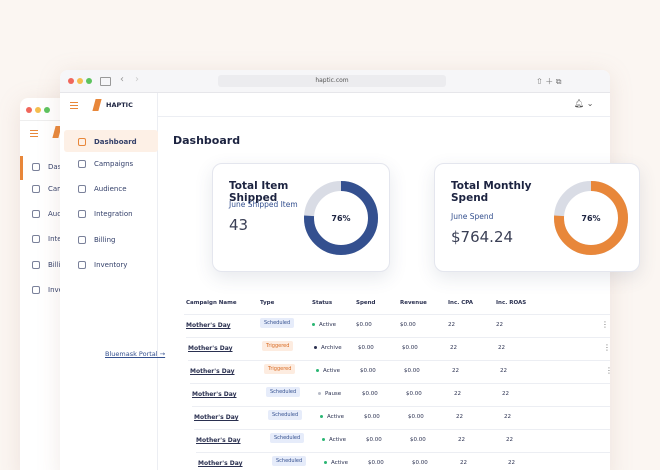  Describe the element at coordinates (207, 140) in the screenshot. I see `page-title: Dashboard` at that location.